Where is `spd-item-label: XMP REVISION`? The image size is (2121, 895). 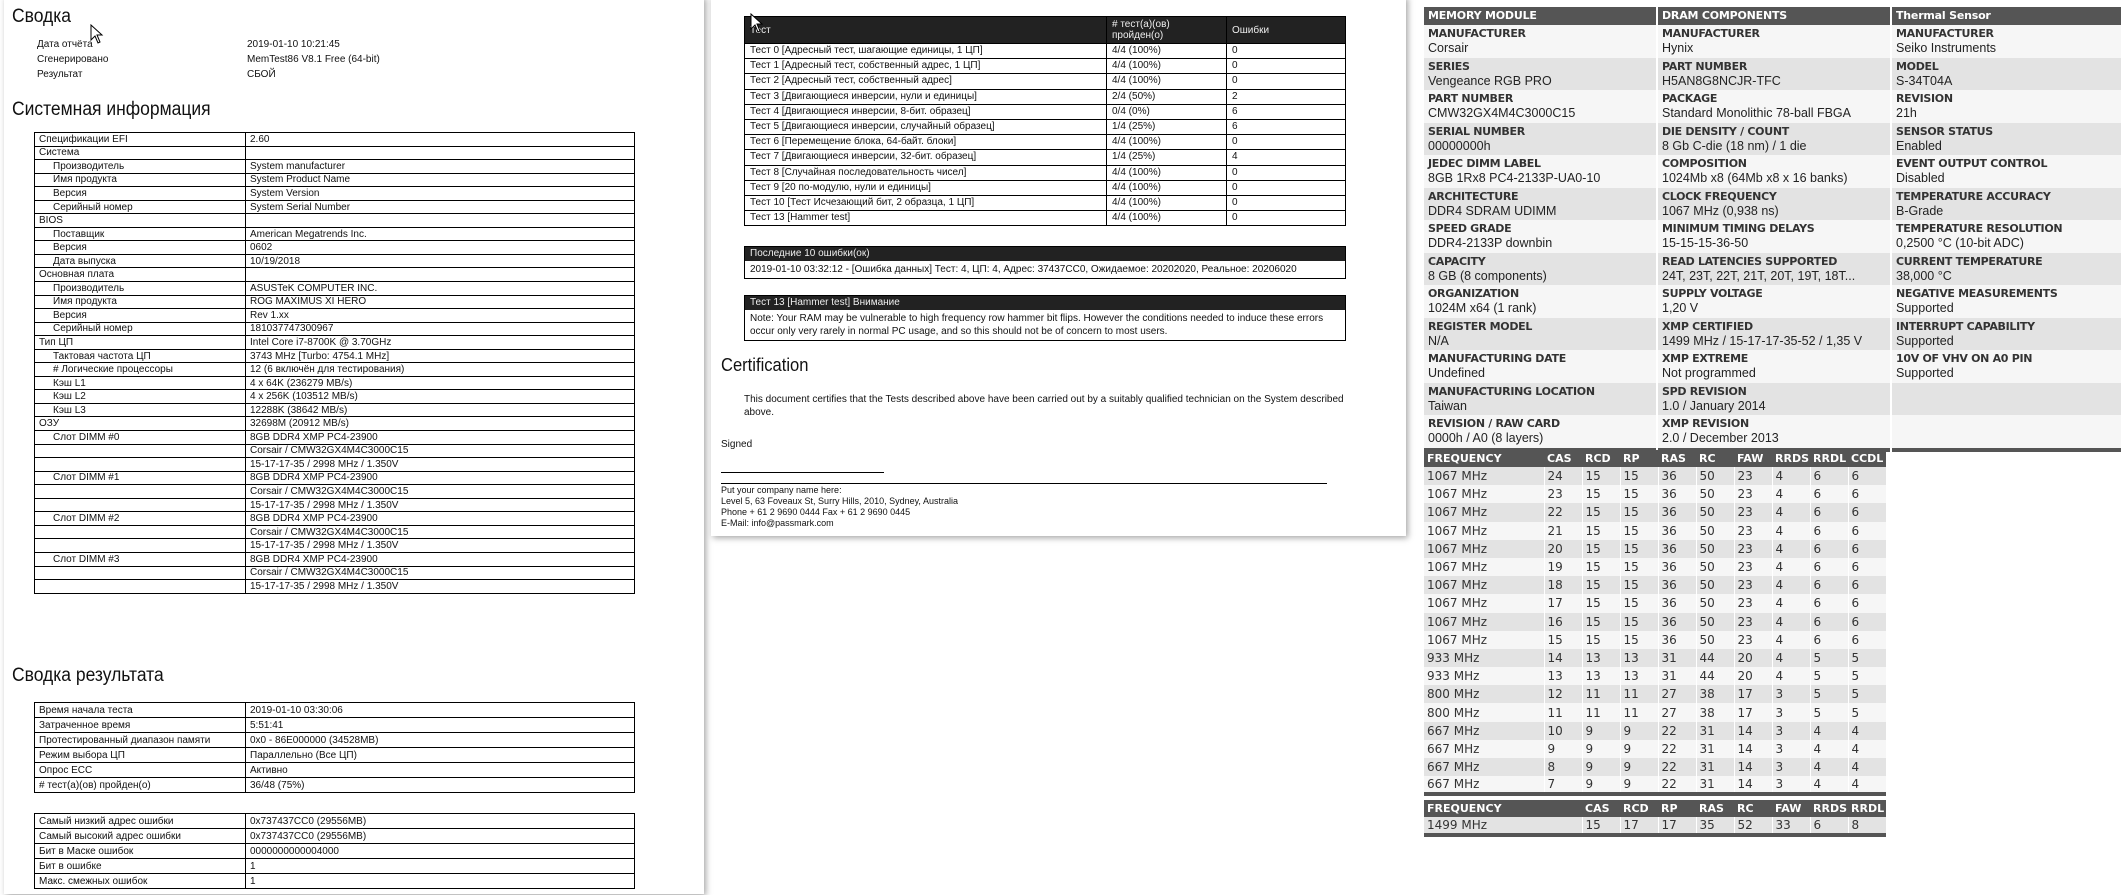 spd-item-label: XMP REVISION is located at coordinates (1705, 423).